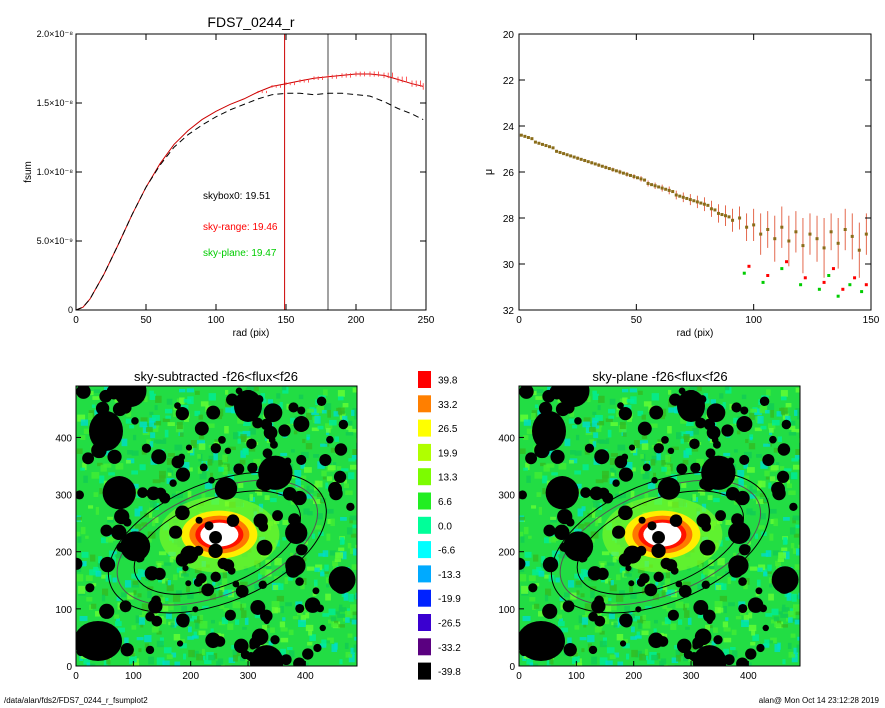  What do you see at coordinates (448, 453) in the screenshot?
I see `colorbar-level-label: 19.9` at bounding box center [448, 453].